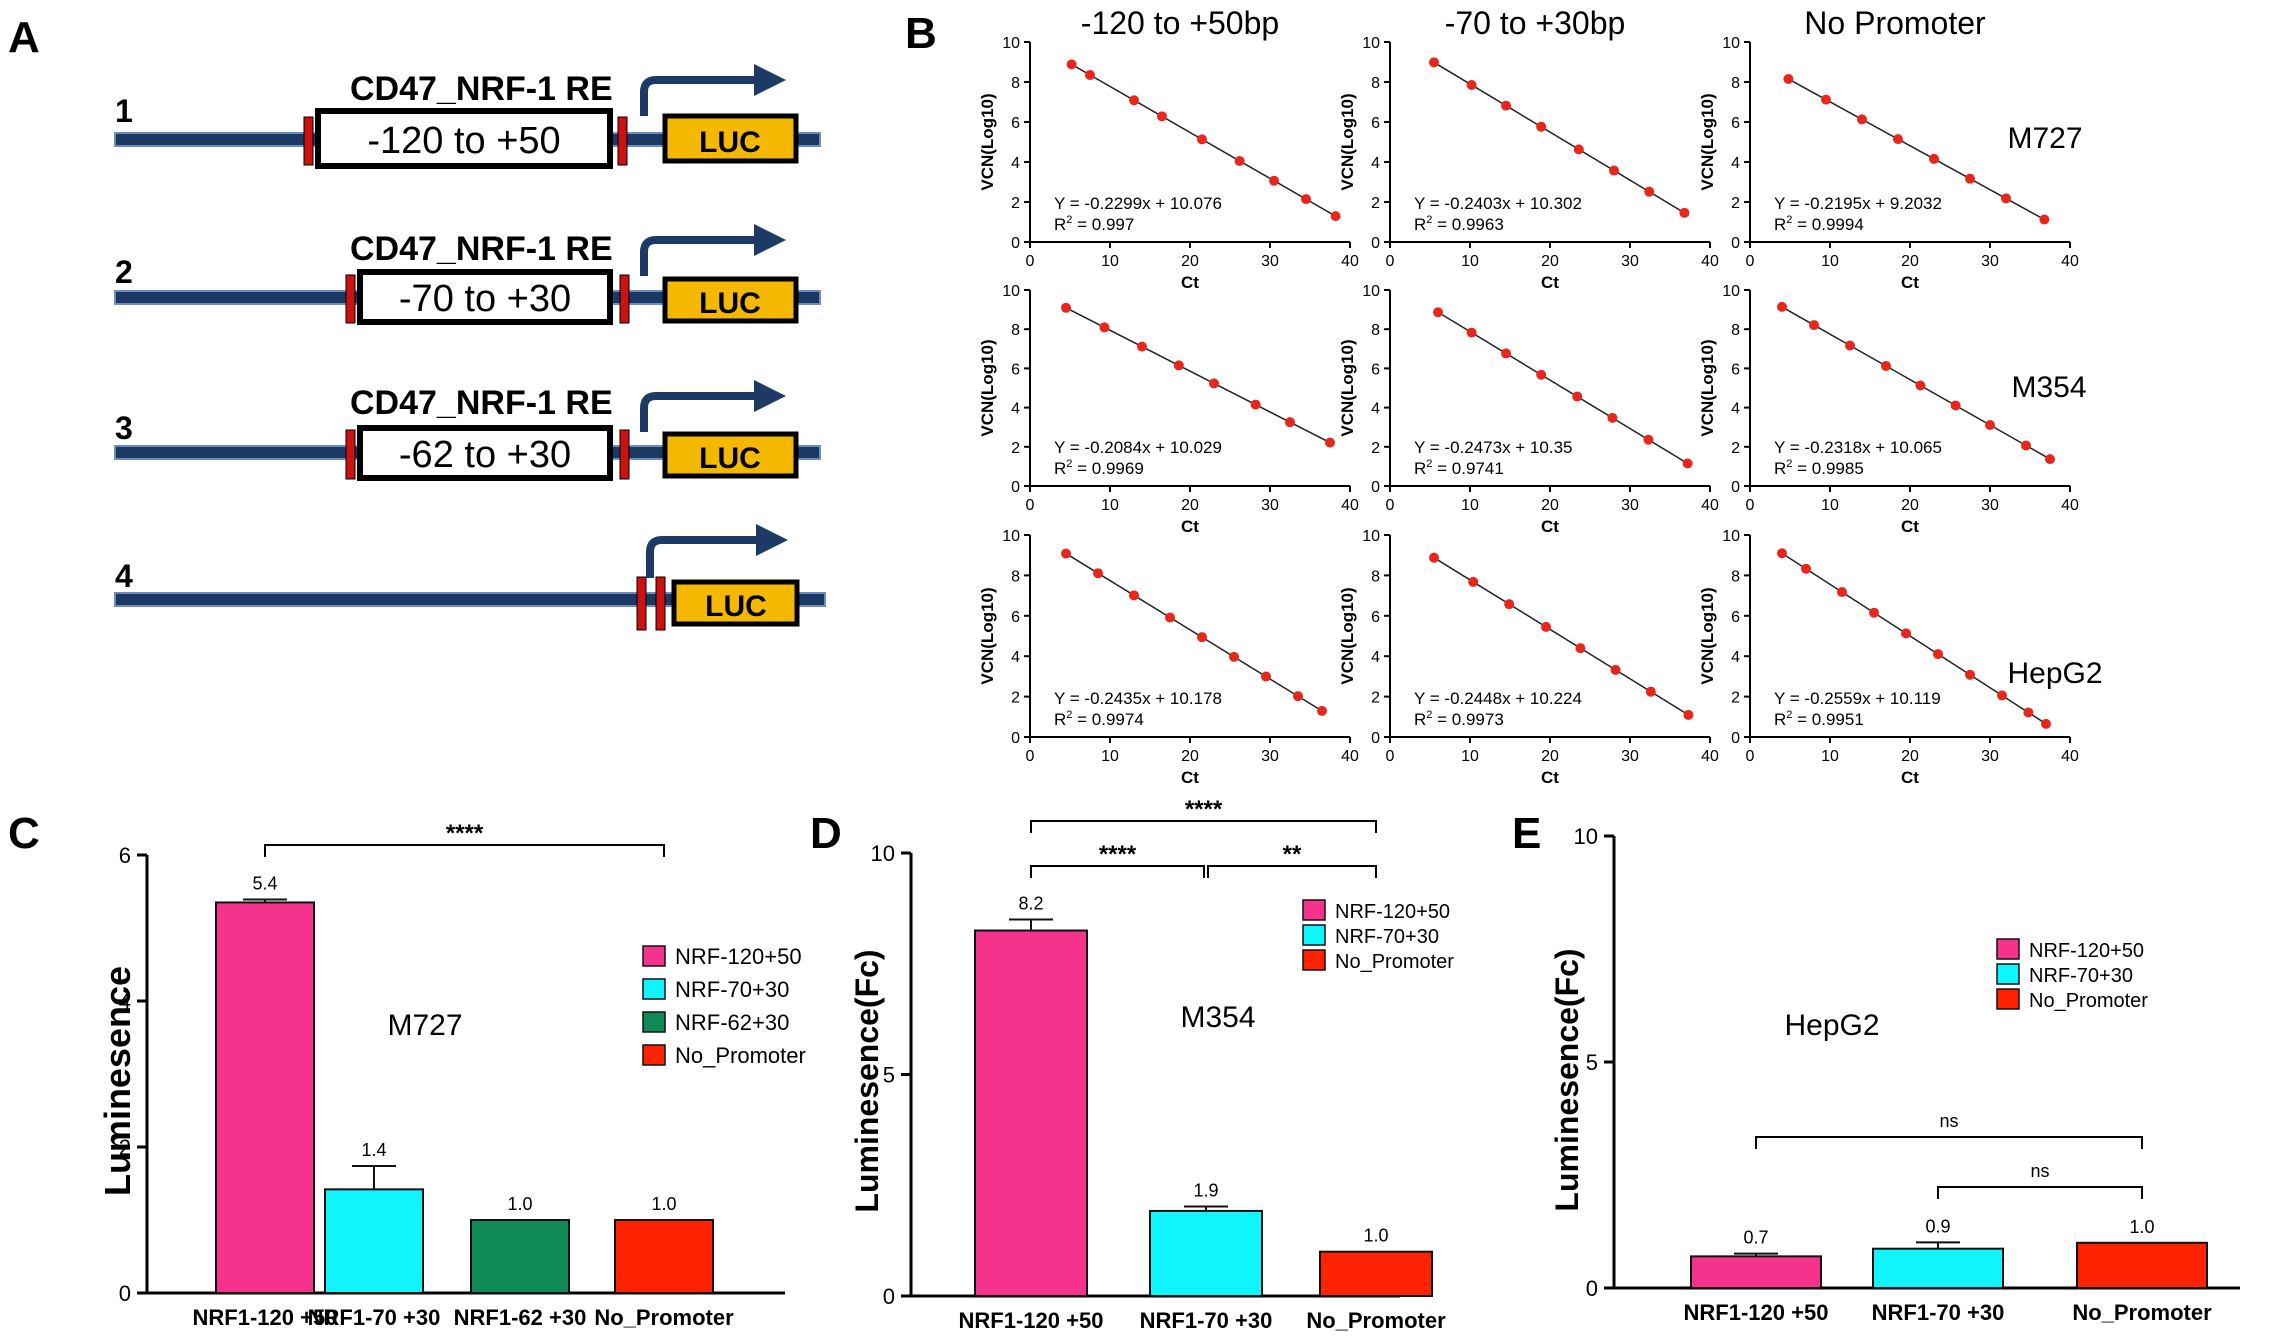 Image resolution: width=2279 pixels, height=1338 pixels. I want to click on fit-line, so click(1916, 383).